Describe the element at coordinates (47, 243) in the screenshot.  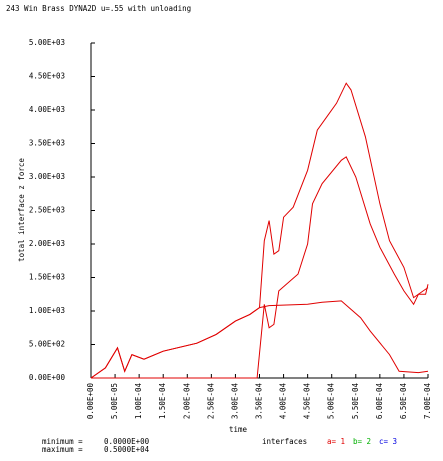
I see `y-tick-label: 2.00E+03` at that location.